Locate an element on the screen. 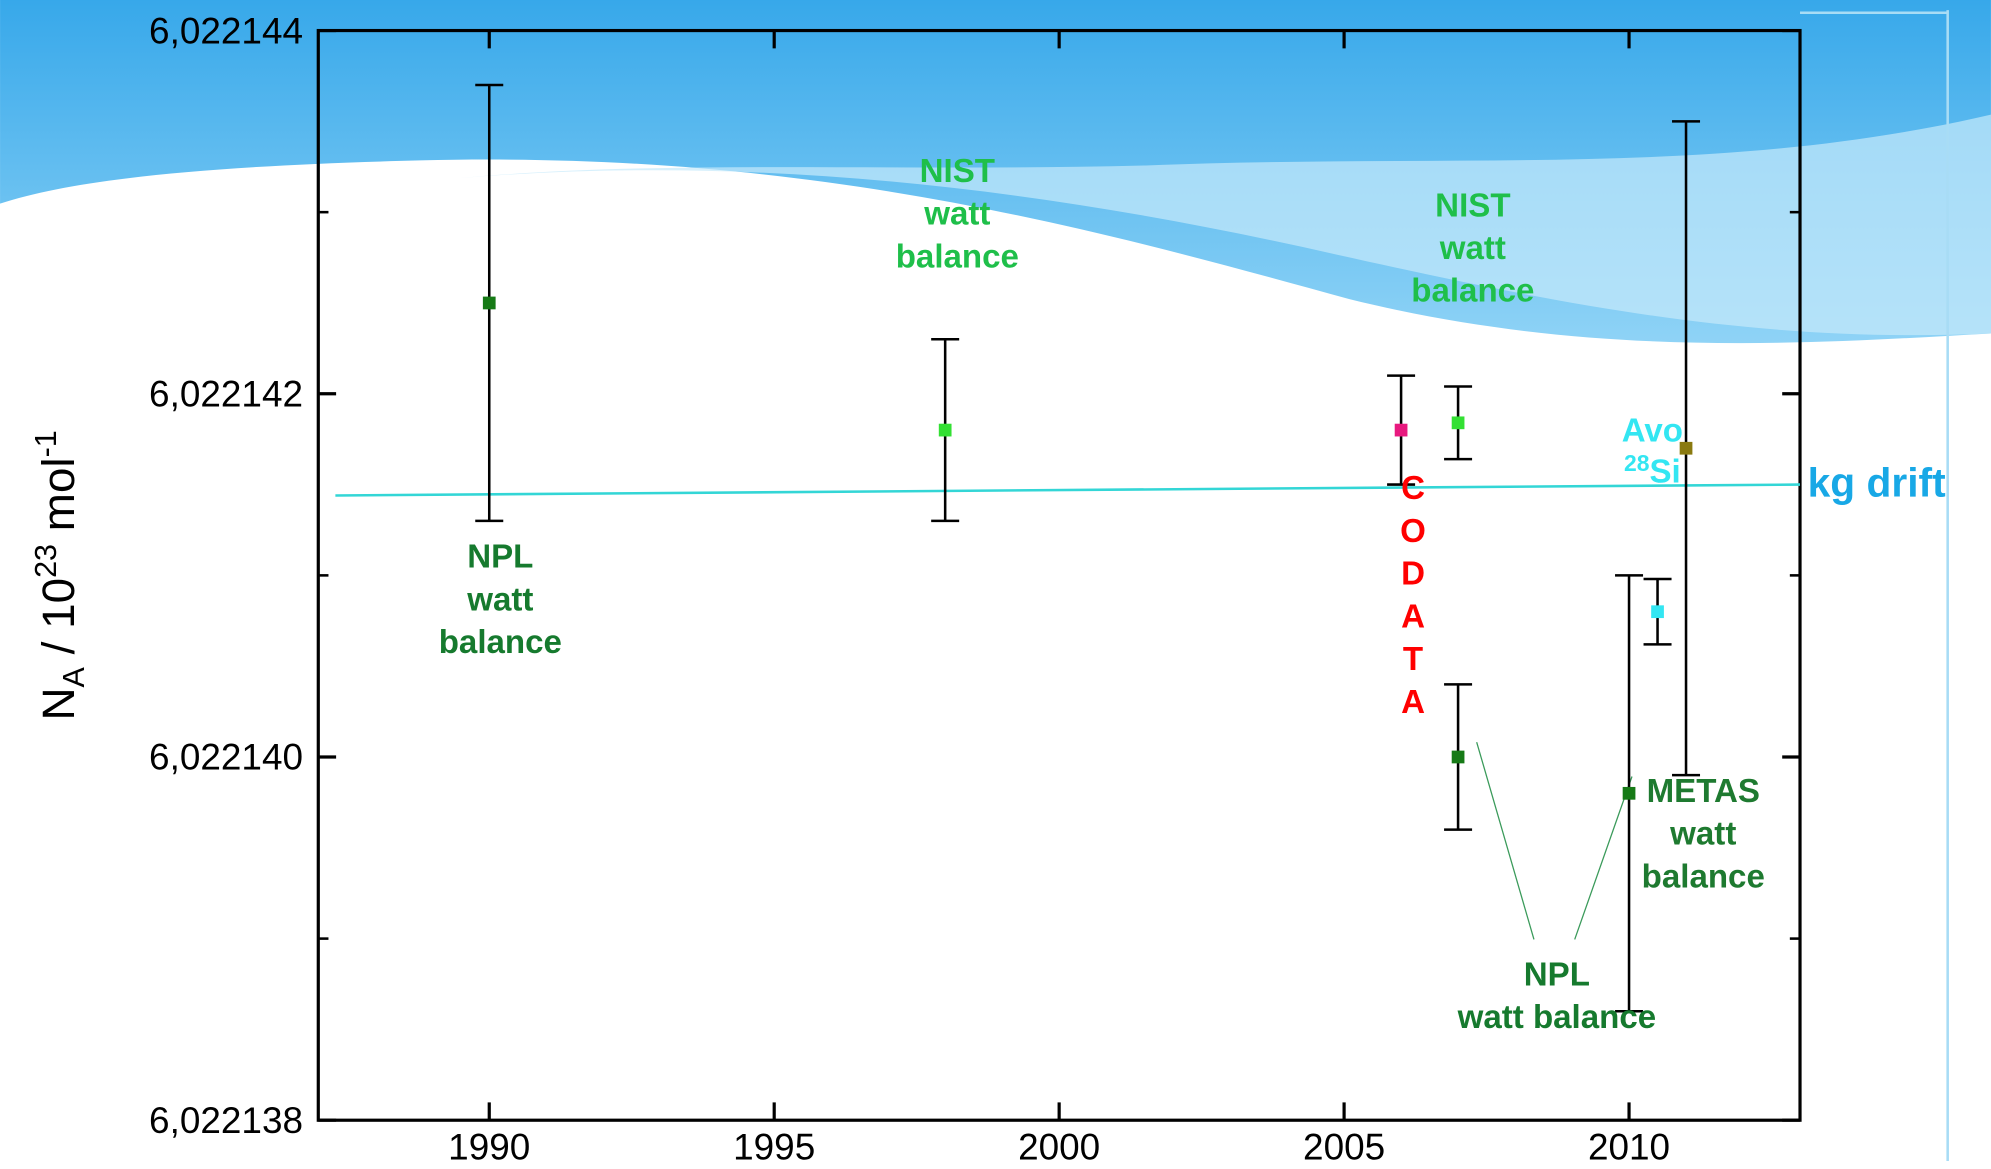 This screenshot has width=1991, height=1169. x-tick-label: 1990 is located at coordinates (489, 1145).